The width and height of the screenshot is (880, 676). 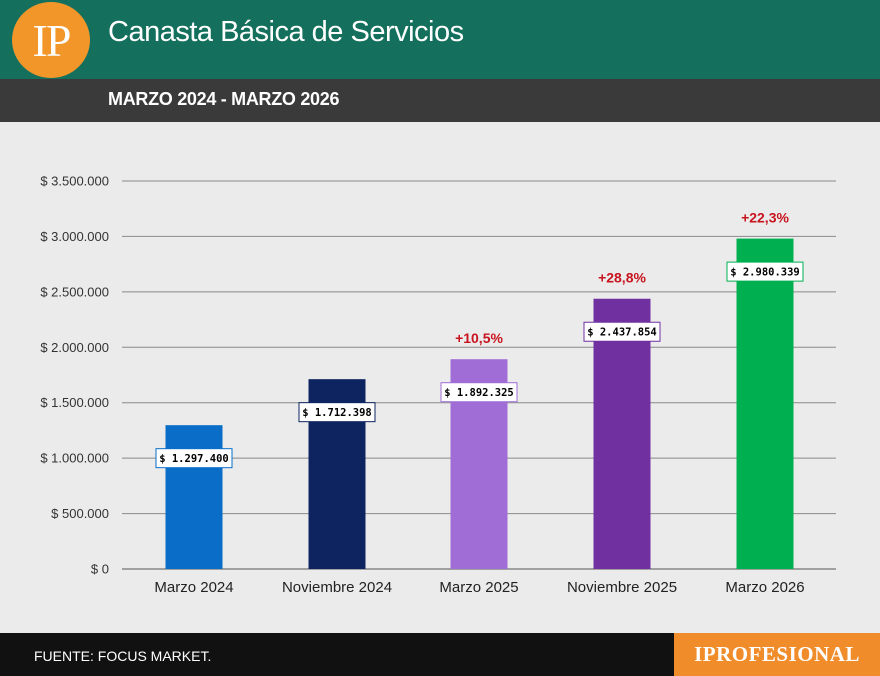 I want to click on ip-logo: IP, so click(x=51, y=40).